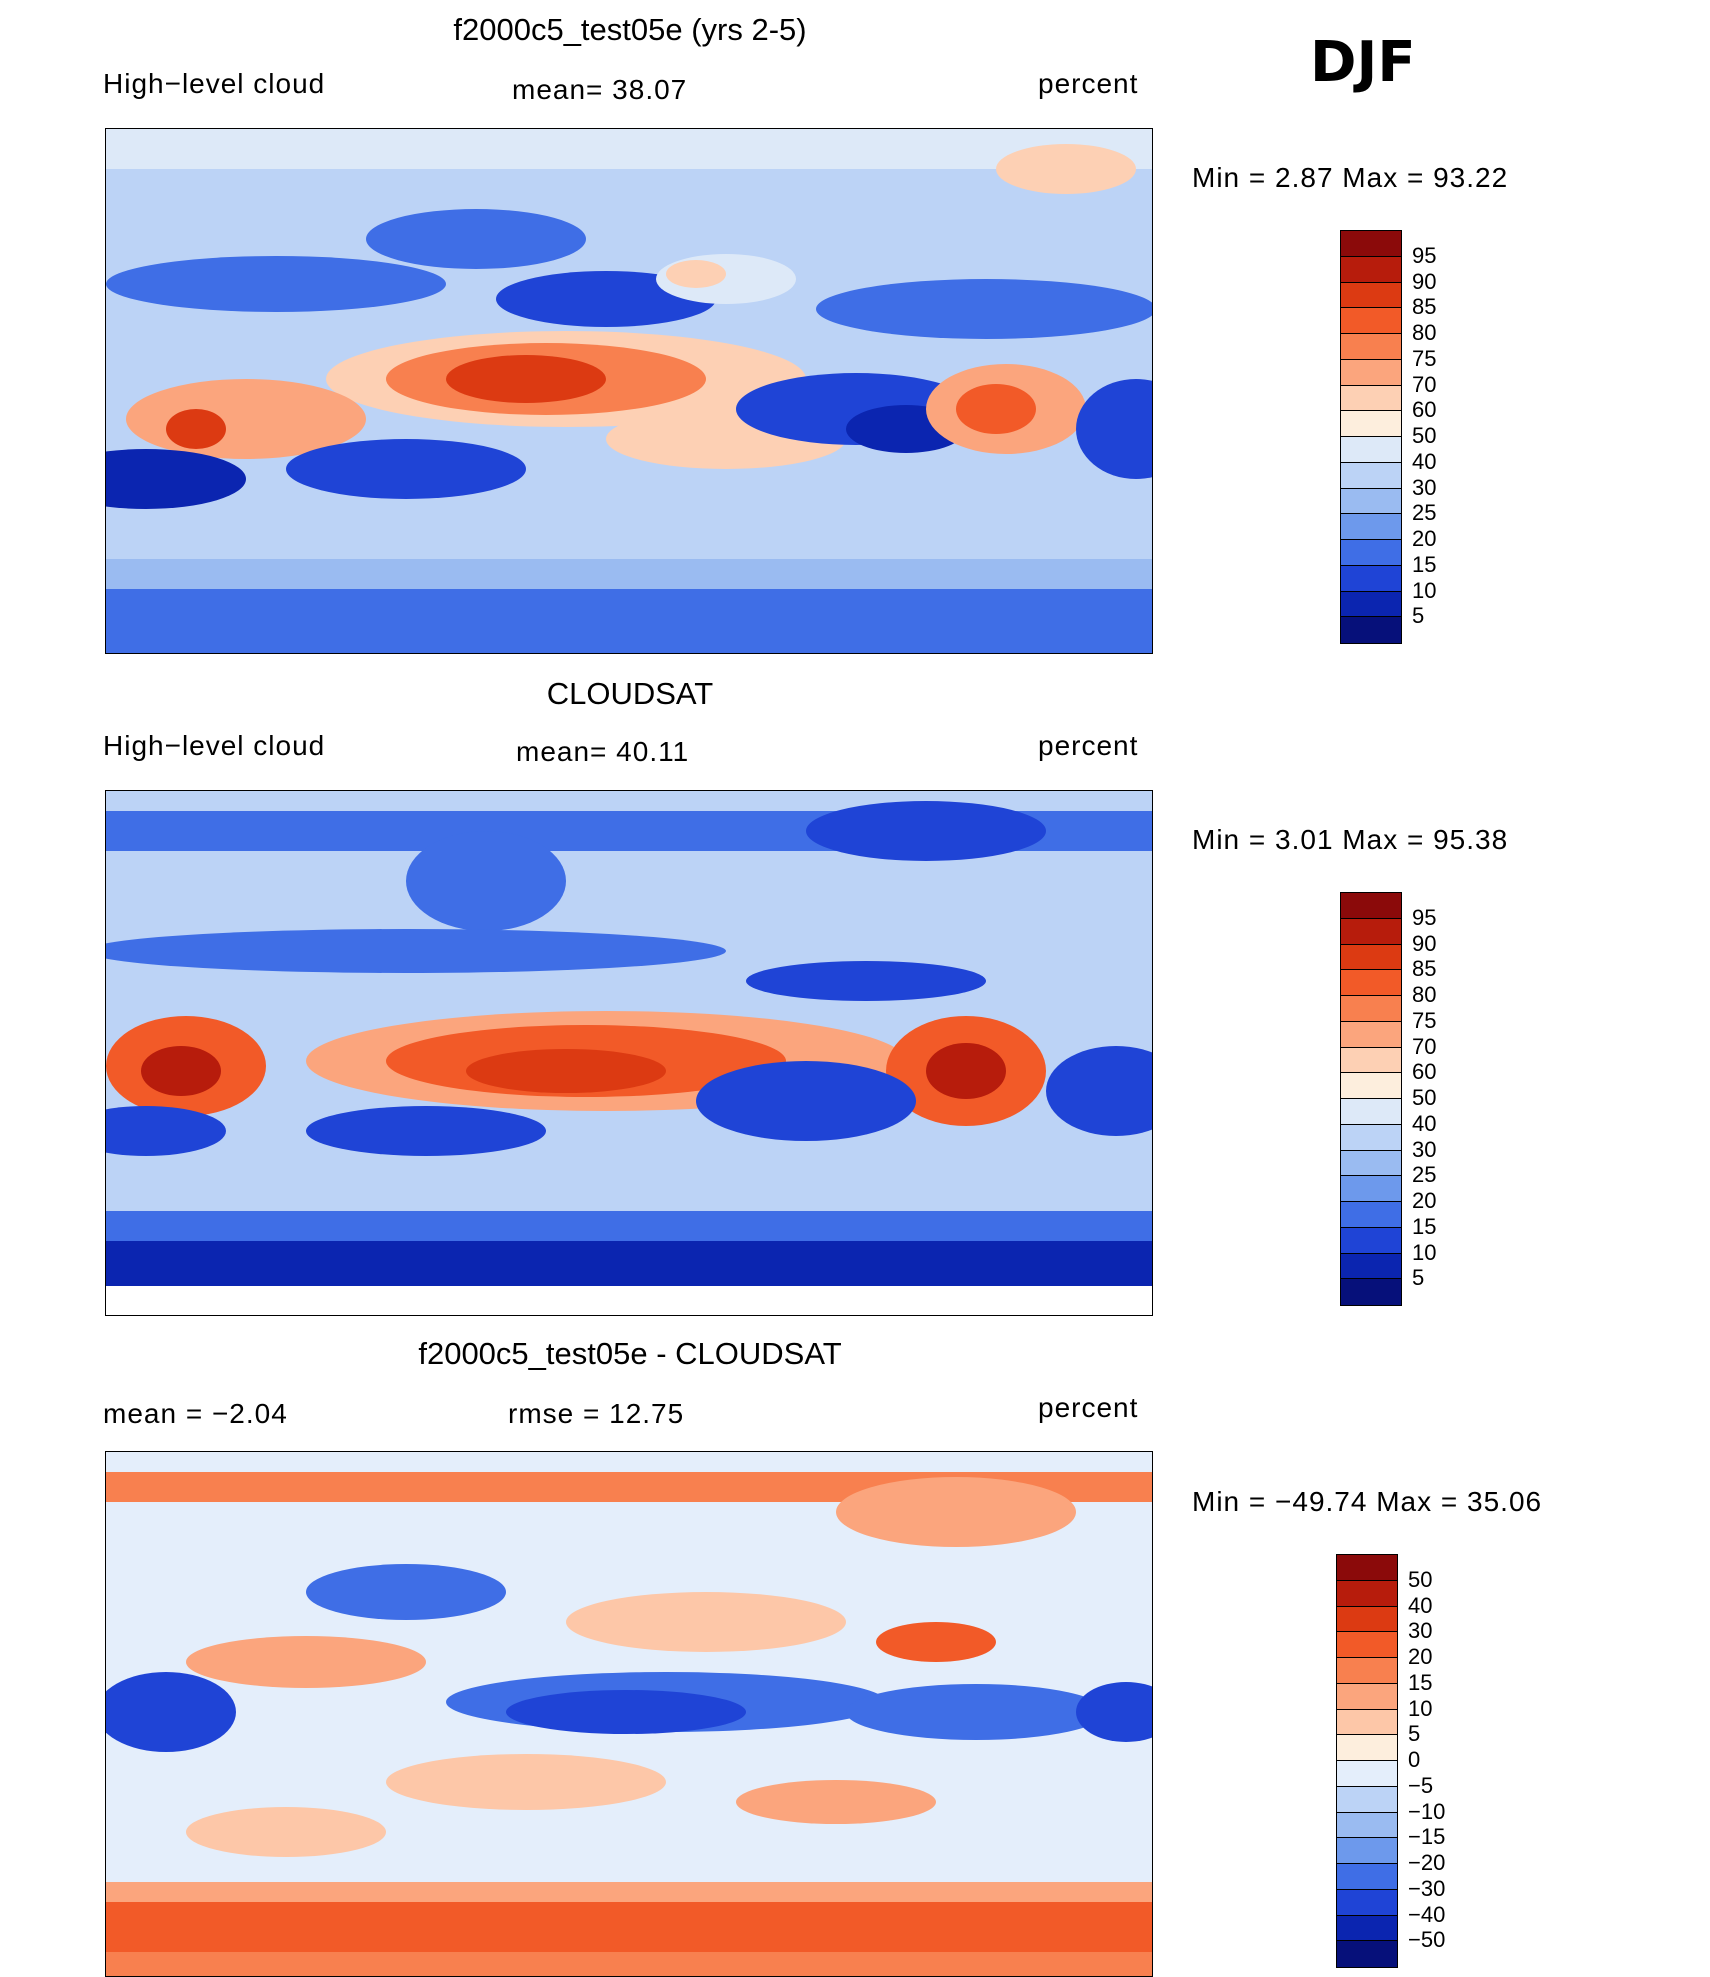 This screenshot has width=1710, height=1977. I want to click on colorbar-tick-label: −40, so click(1427, 1914).